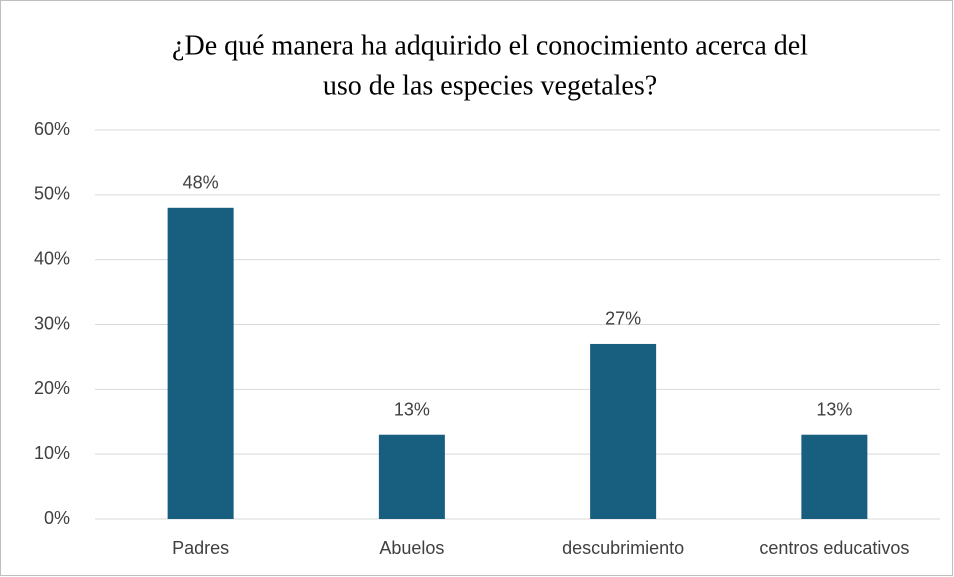 This screenshot has width=954, height=577. What do you see at coordinates (52, 323) in the screenshot?
I see `y-tick-label: 30%` at bounding box center [52, 323].